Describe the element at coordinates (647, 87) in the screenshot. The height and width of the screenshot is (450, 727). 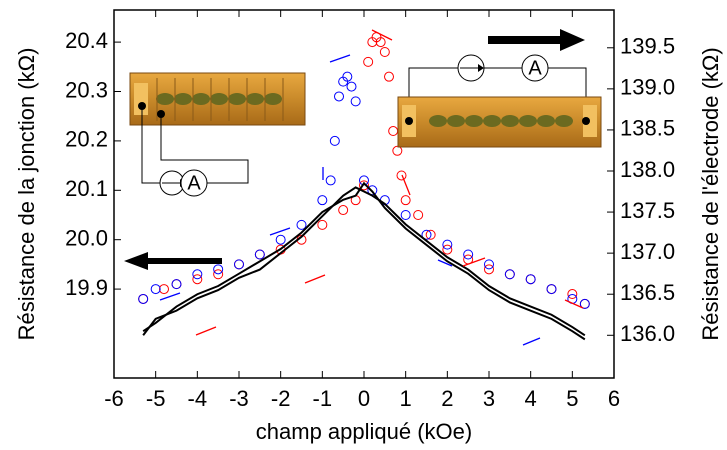
I see `y2-tick-label: 139.0` at that location.